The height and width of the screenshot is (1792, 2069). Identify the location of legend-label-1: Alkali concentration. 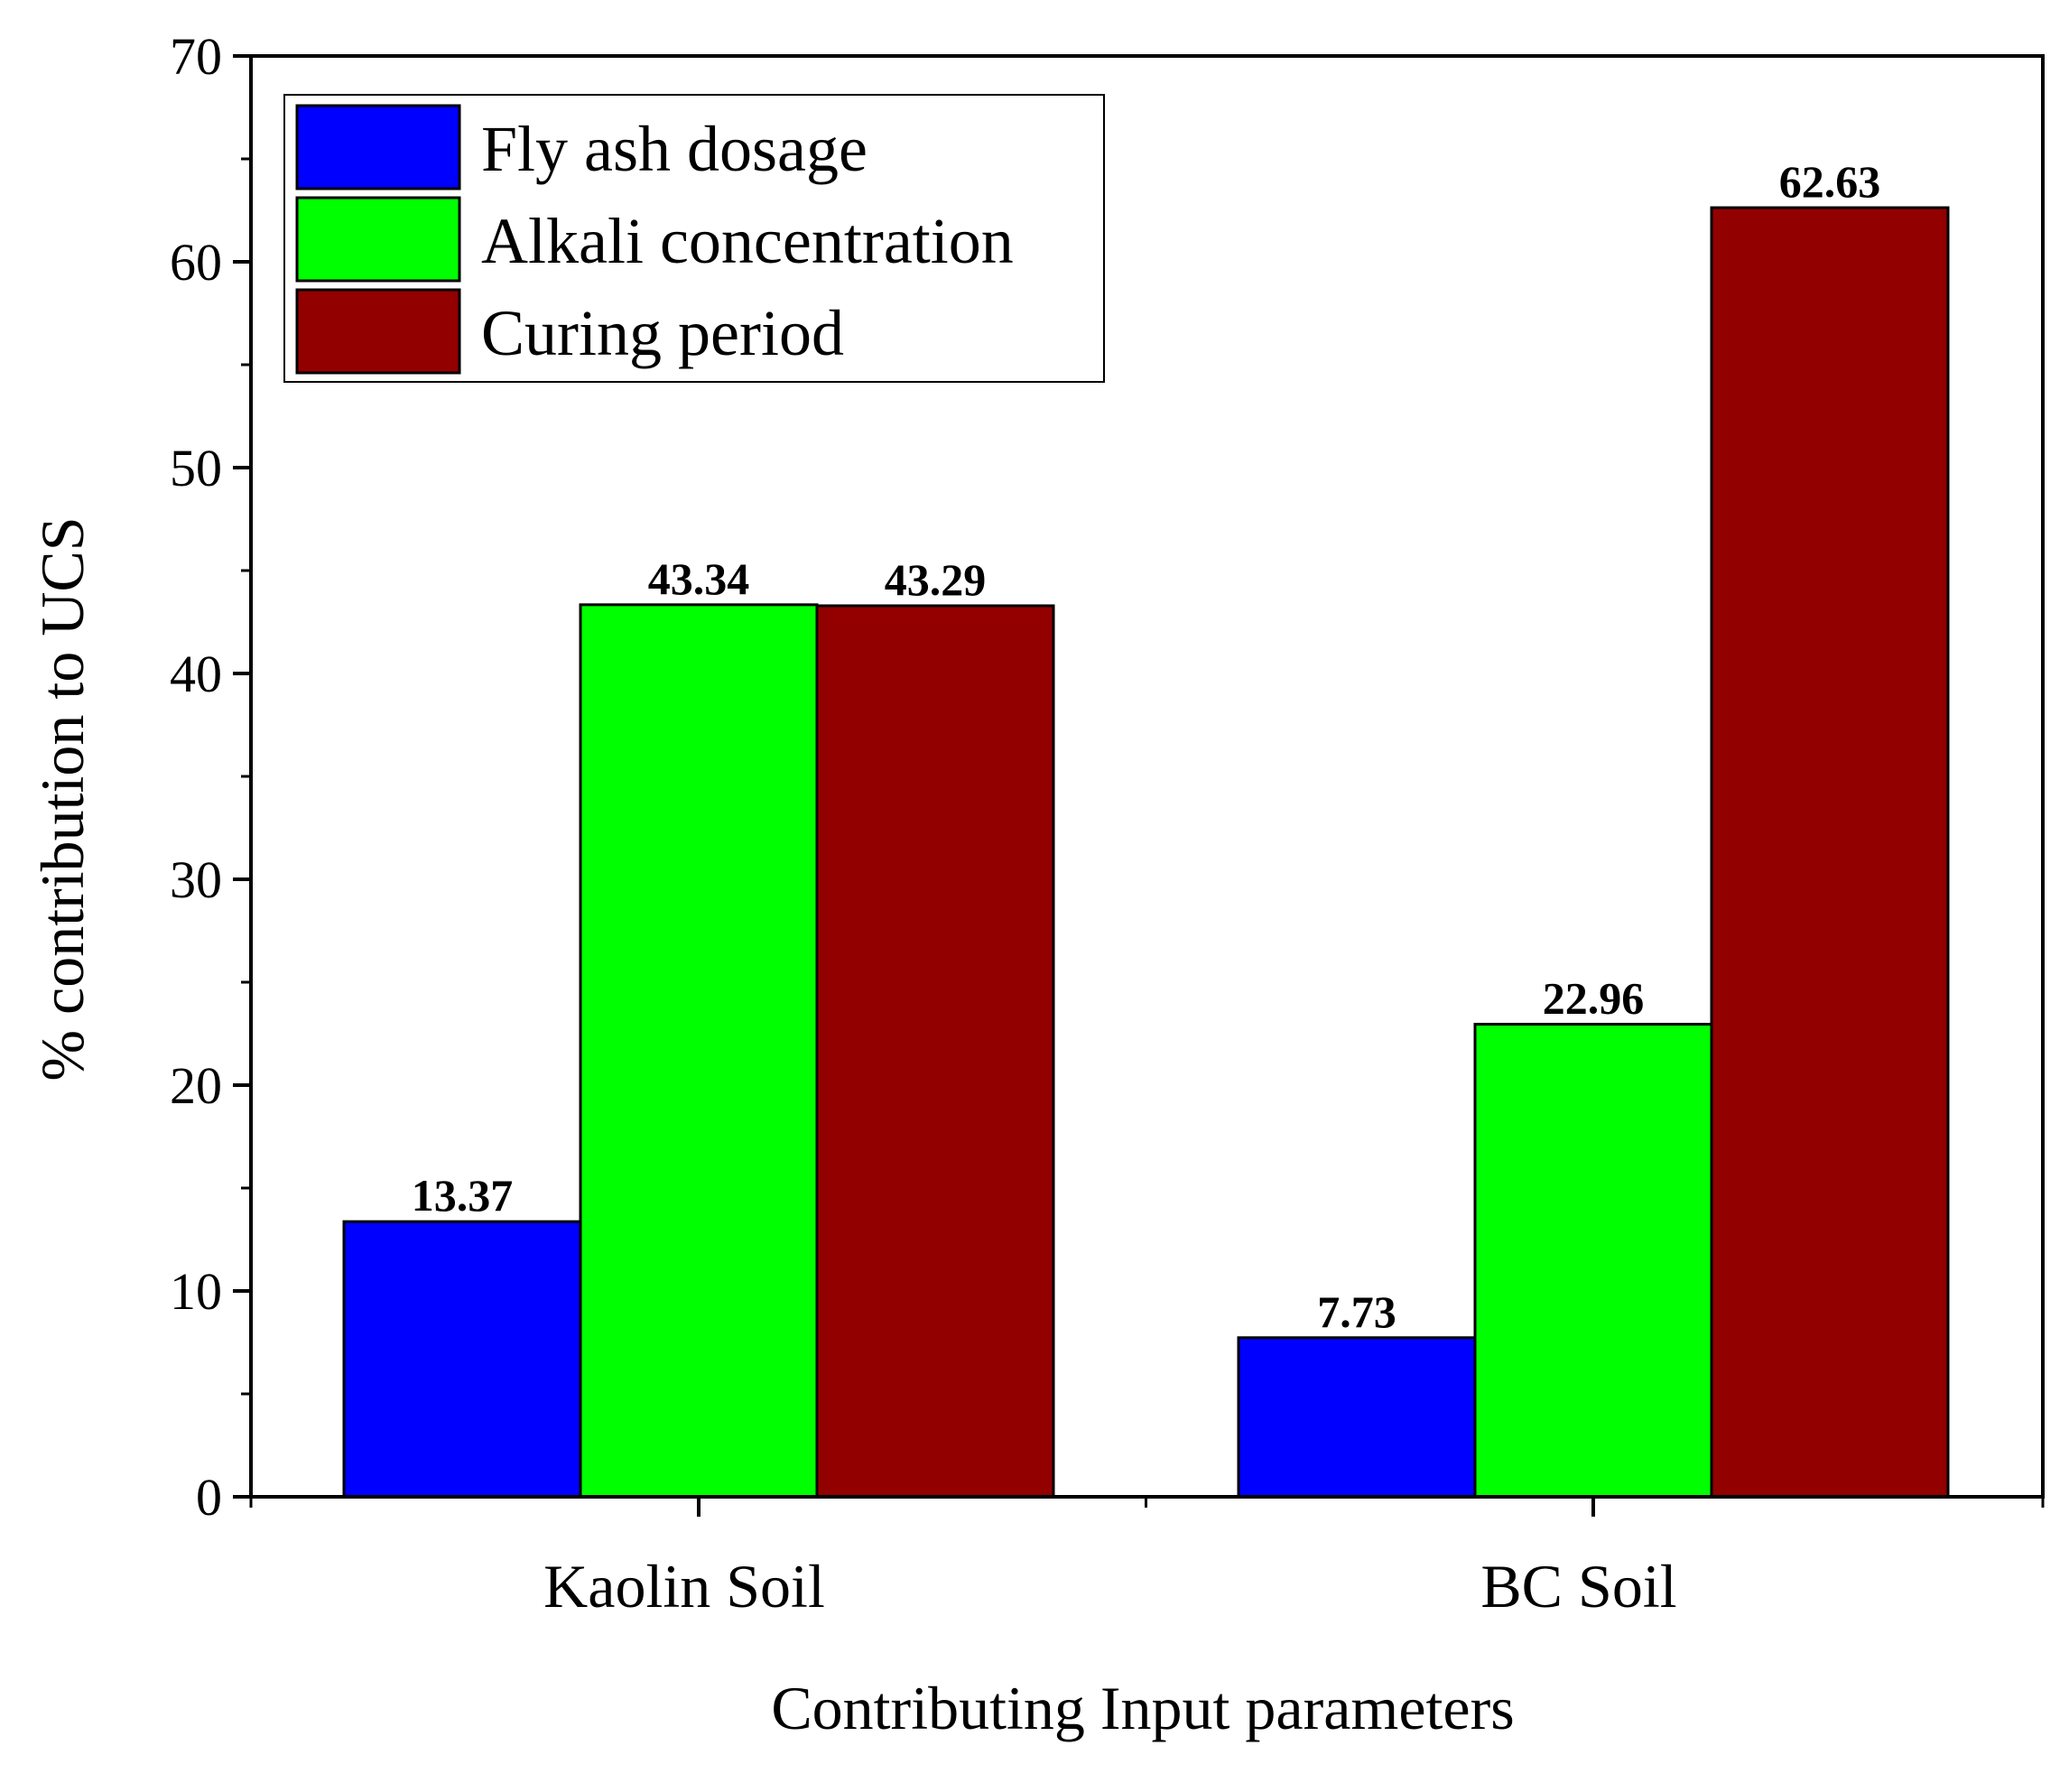
(747, 241).